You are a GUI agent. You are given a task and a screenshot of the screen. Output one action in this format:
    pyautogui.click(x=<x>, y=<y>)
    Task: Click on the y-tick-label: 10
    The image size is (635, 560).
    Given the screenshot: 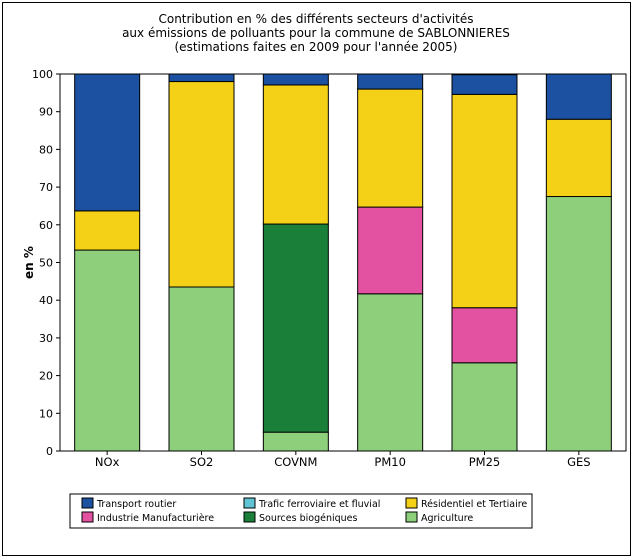 What is the action you would take?
    pyautogui.click(x=46, y=413)
    